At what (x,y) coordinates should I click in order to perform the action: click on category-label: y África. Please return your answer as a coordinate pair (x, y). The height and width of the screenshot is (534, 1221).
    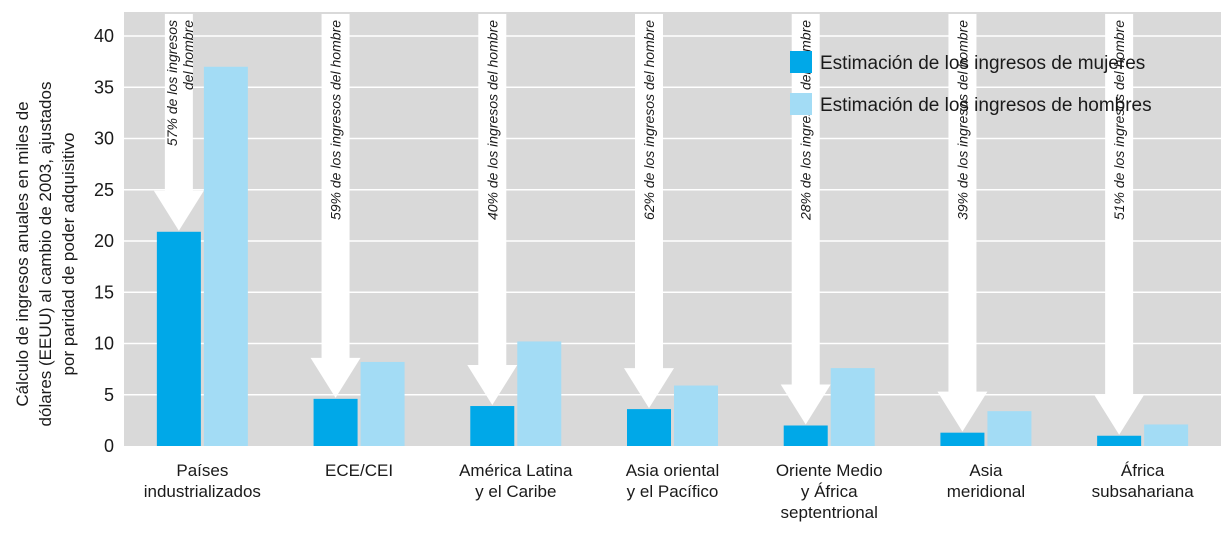
    Looking at the image, I should click on (829, 491).